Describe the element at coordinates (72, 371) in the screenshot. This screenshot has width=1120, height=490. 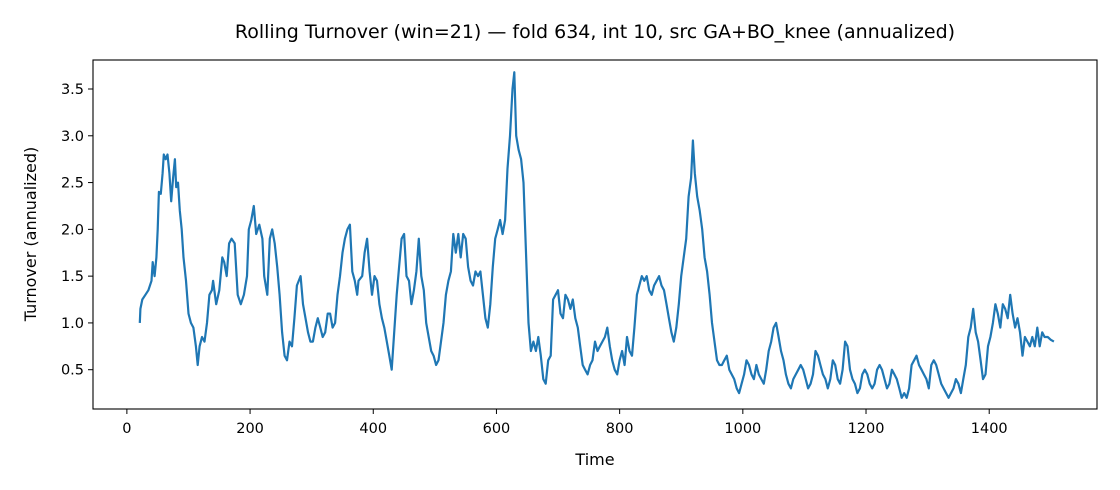
I see `y-tick-label: 0.5` at that location.